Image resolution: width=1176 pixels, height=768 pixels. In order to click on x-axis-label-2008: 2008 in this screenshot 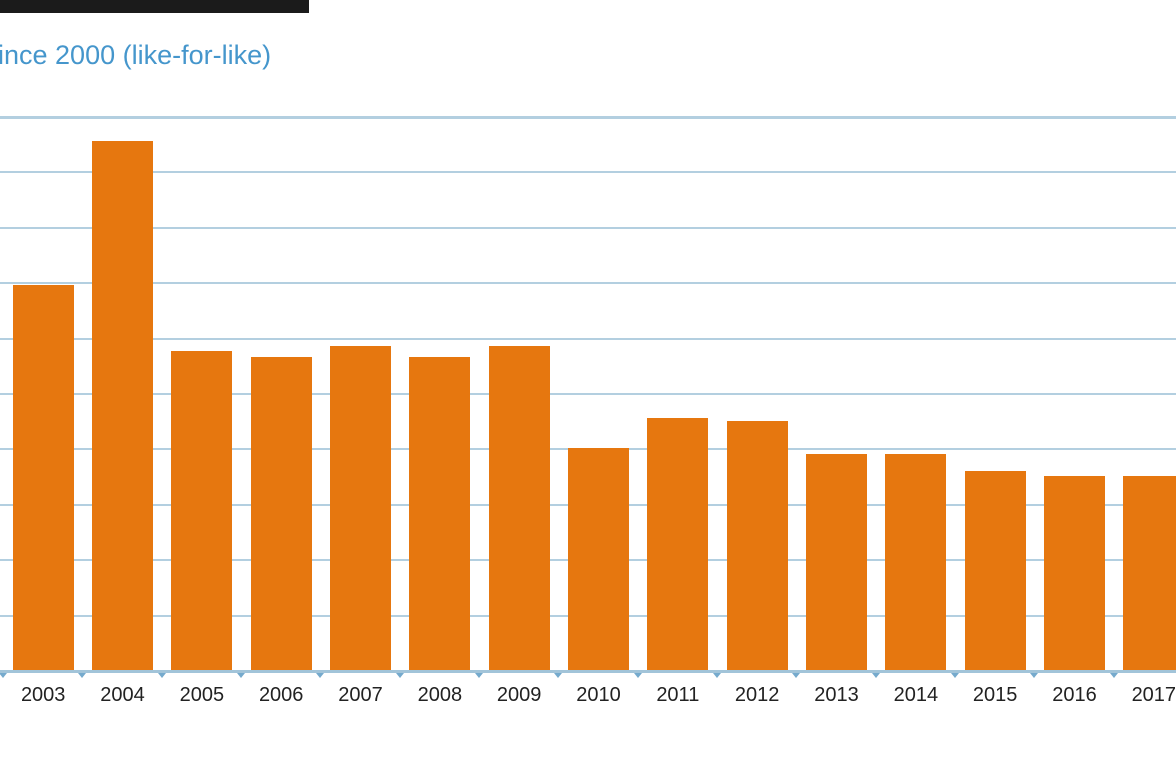, I will do `click(440, 695)`.